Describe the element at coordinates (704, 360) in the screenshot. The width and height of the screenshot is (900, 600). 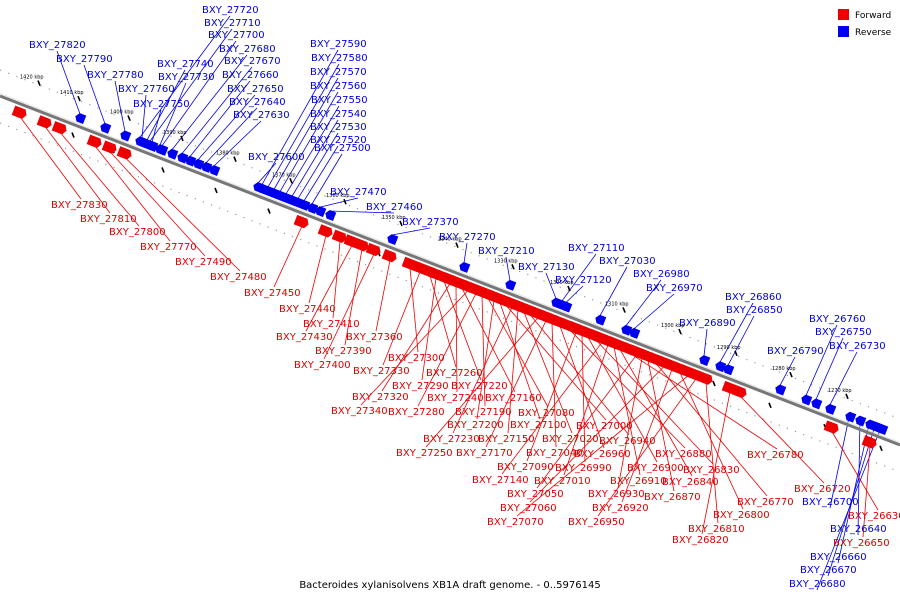
I see `gene-bxy_26890-glyph` at that location.